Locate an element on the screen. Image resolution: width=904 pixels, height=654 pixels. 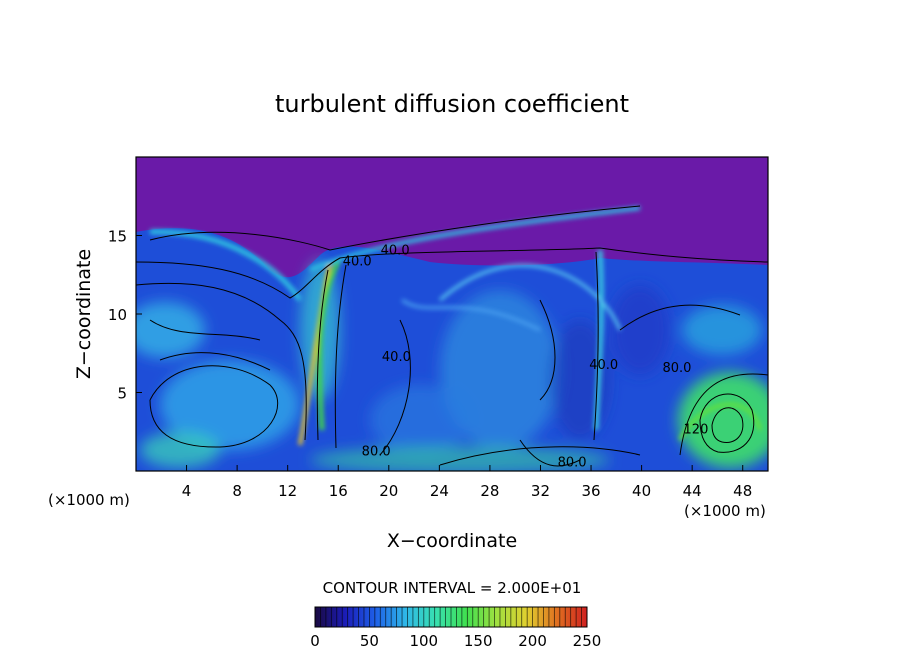
y-axis-ticks: 5 10 15 is located at coordinates (125, 315).